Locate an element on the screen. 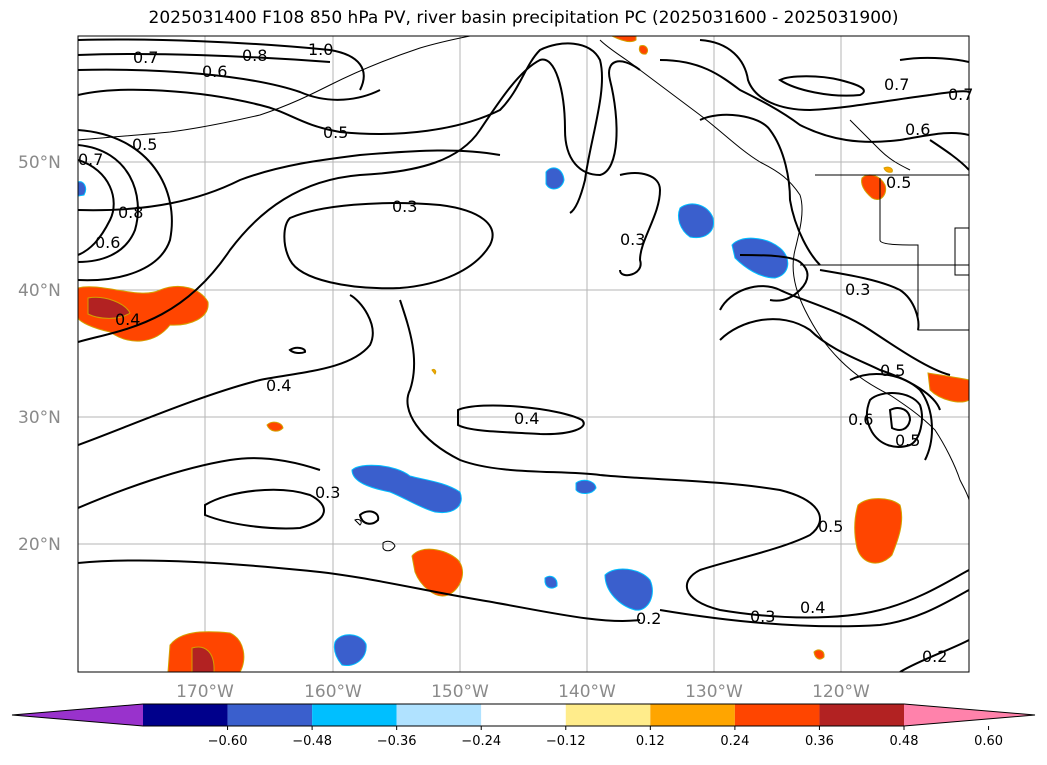  colorbar-tick-label: 0.12 is located at coordinates (650, 741).